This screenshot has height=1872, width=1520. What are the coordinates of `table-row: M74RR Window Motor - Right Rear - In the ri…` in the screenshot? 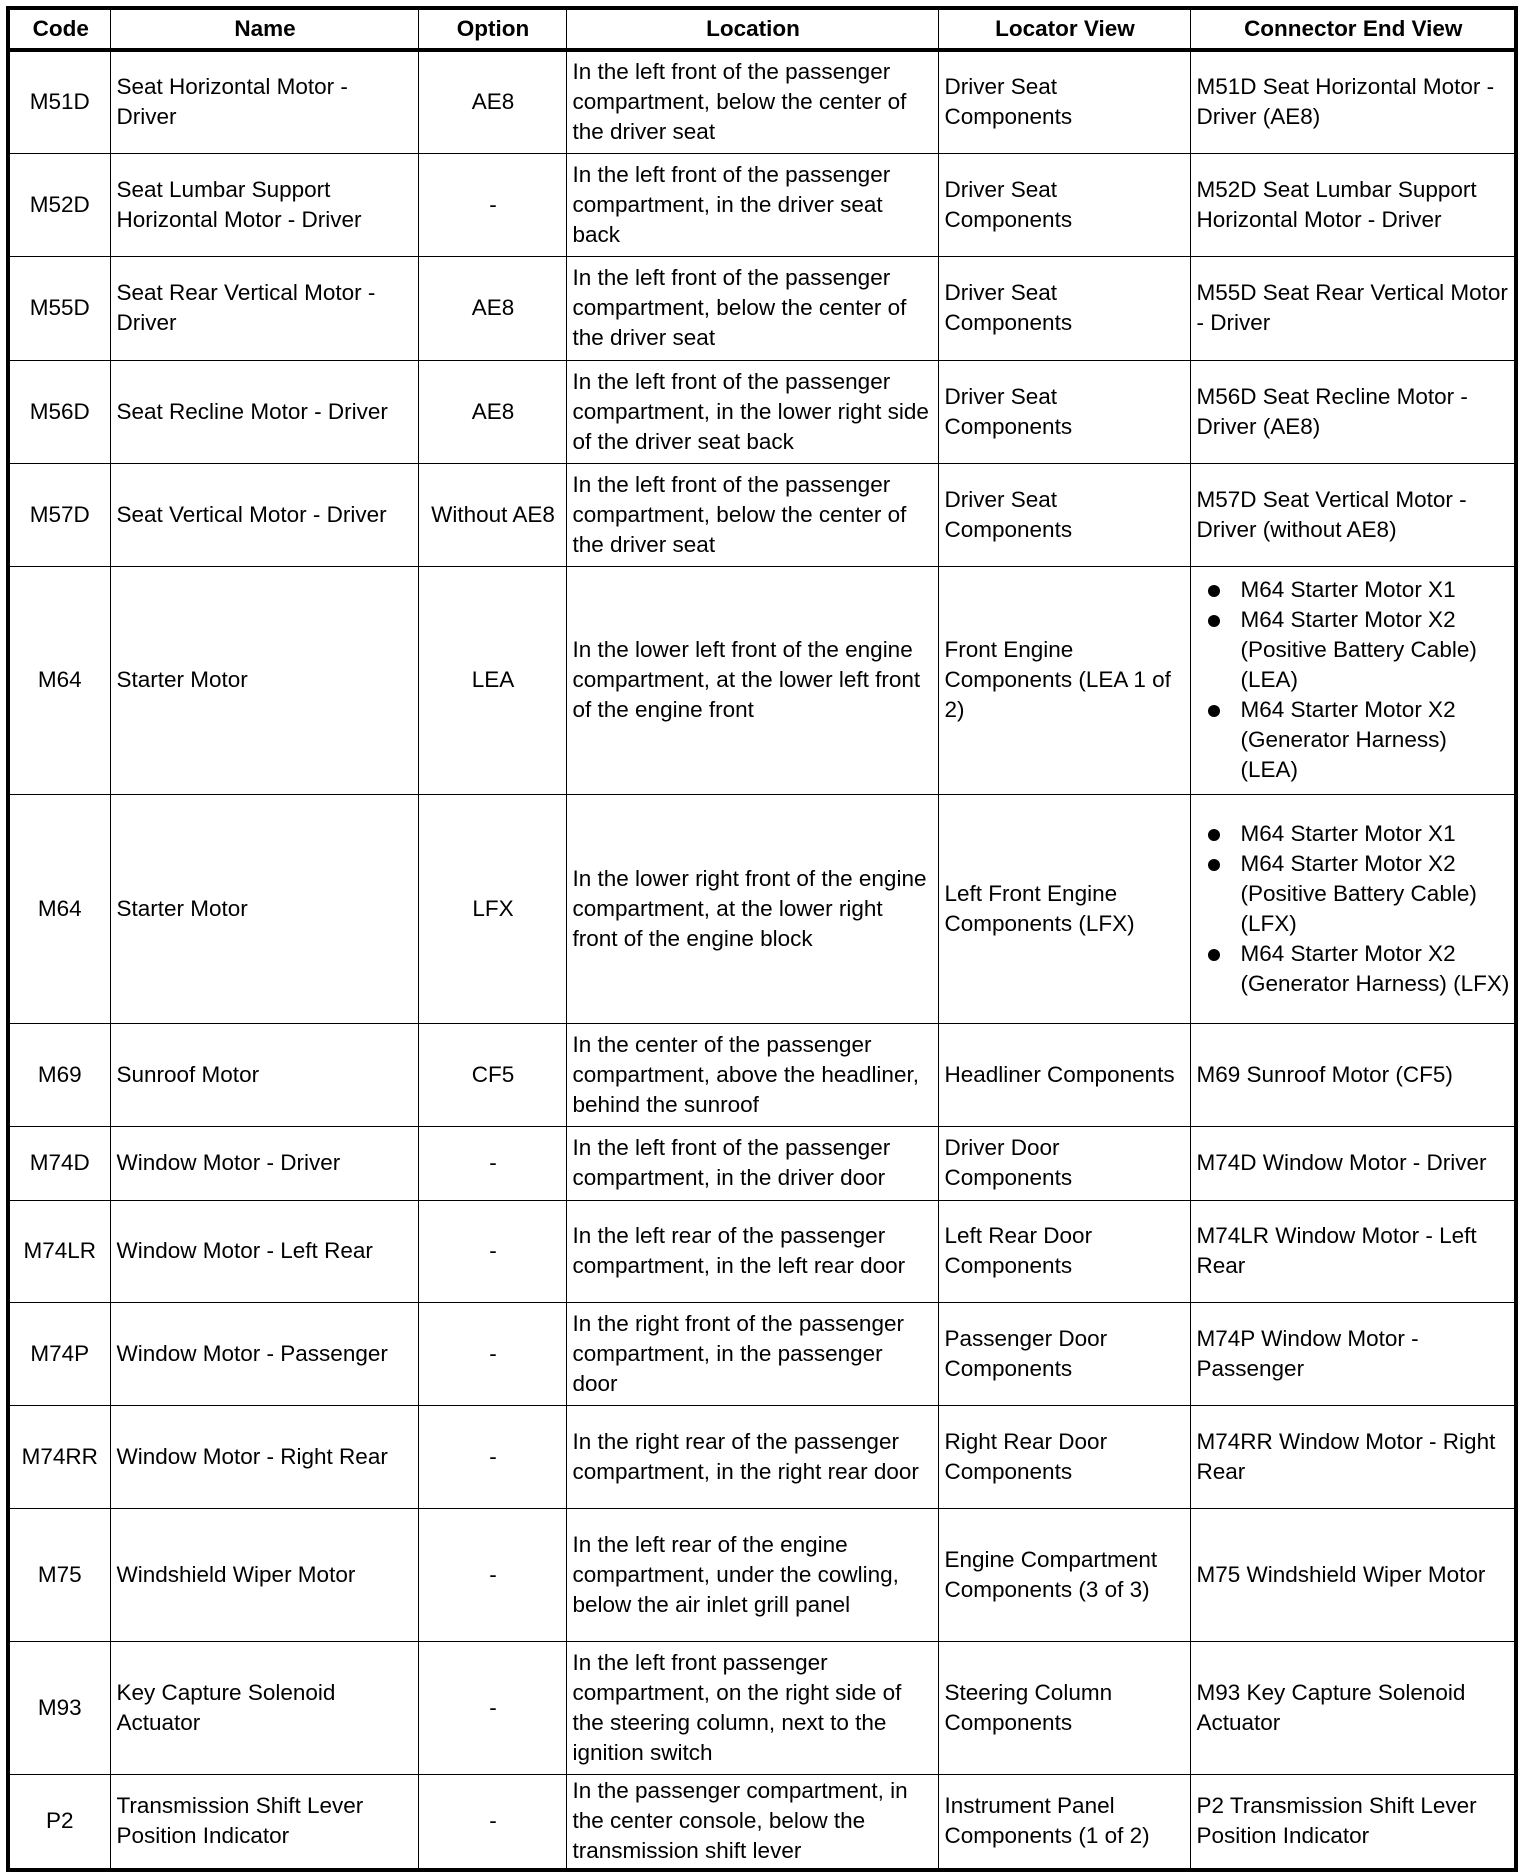 It's located at (762, 1456).